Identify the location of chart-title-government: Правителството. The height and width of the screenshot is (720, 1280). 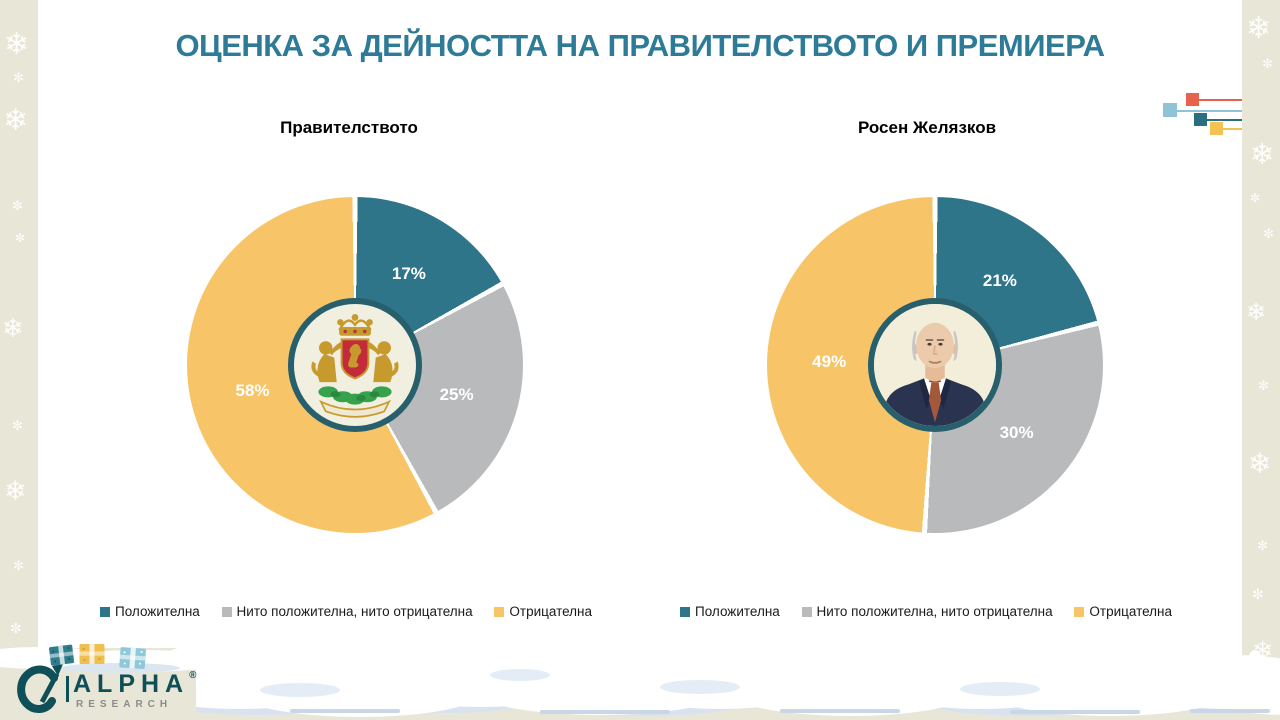
(349, 127).